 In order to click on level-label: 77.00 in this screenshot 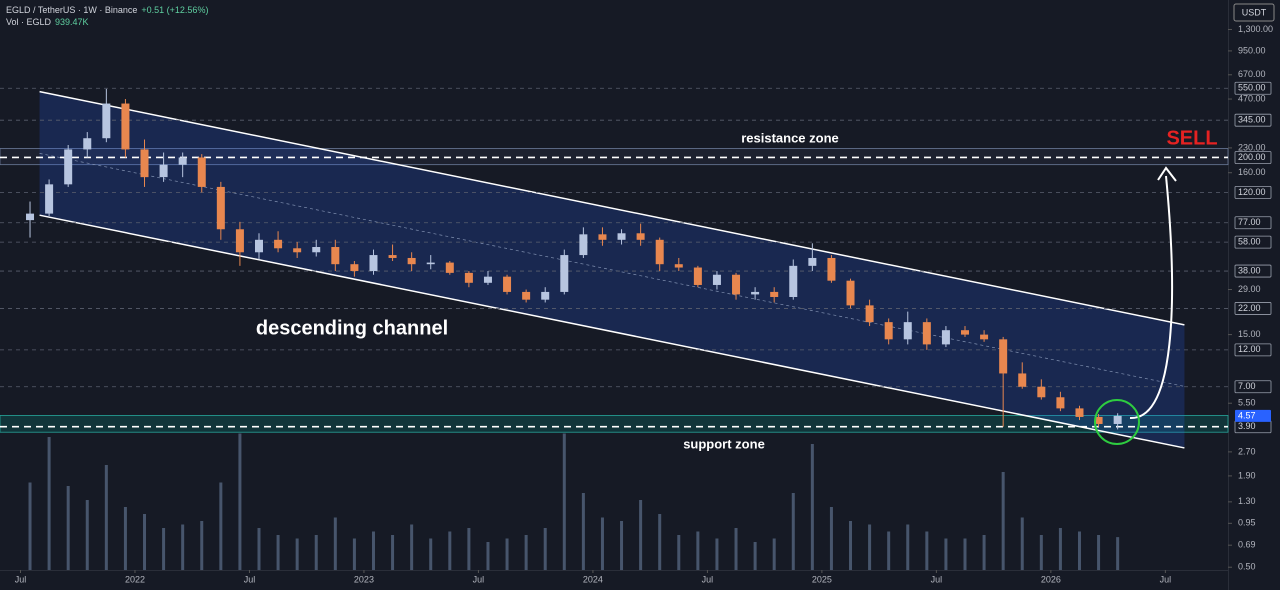, I will do `click(1249, 222)`.